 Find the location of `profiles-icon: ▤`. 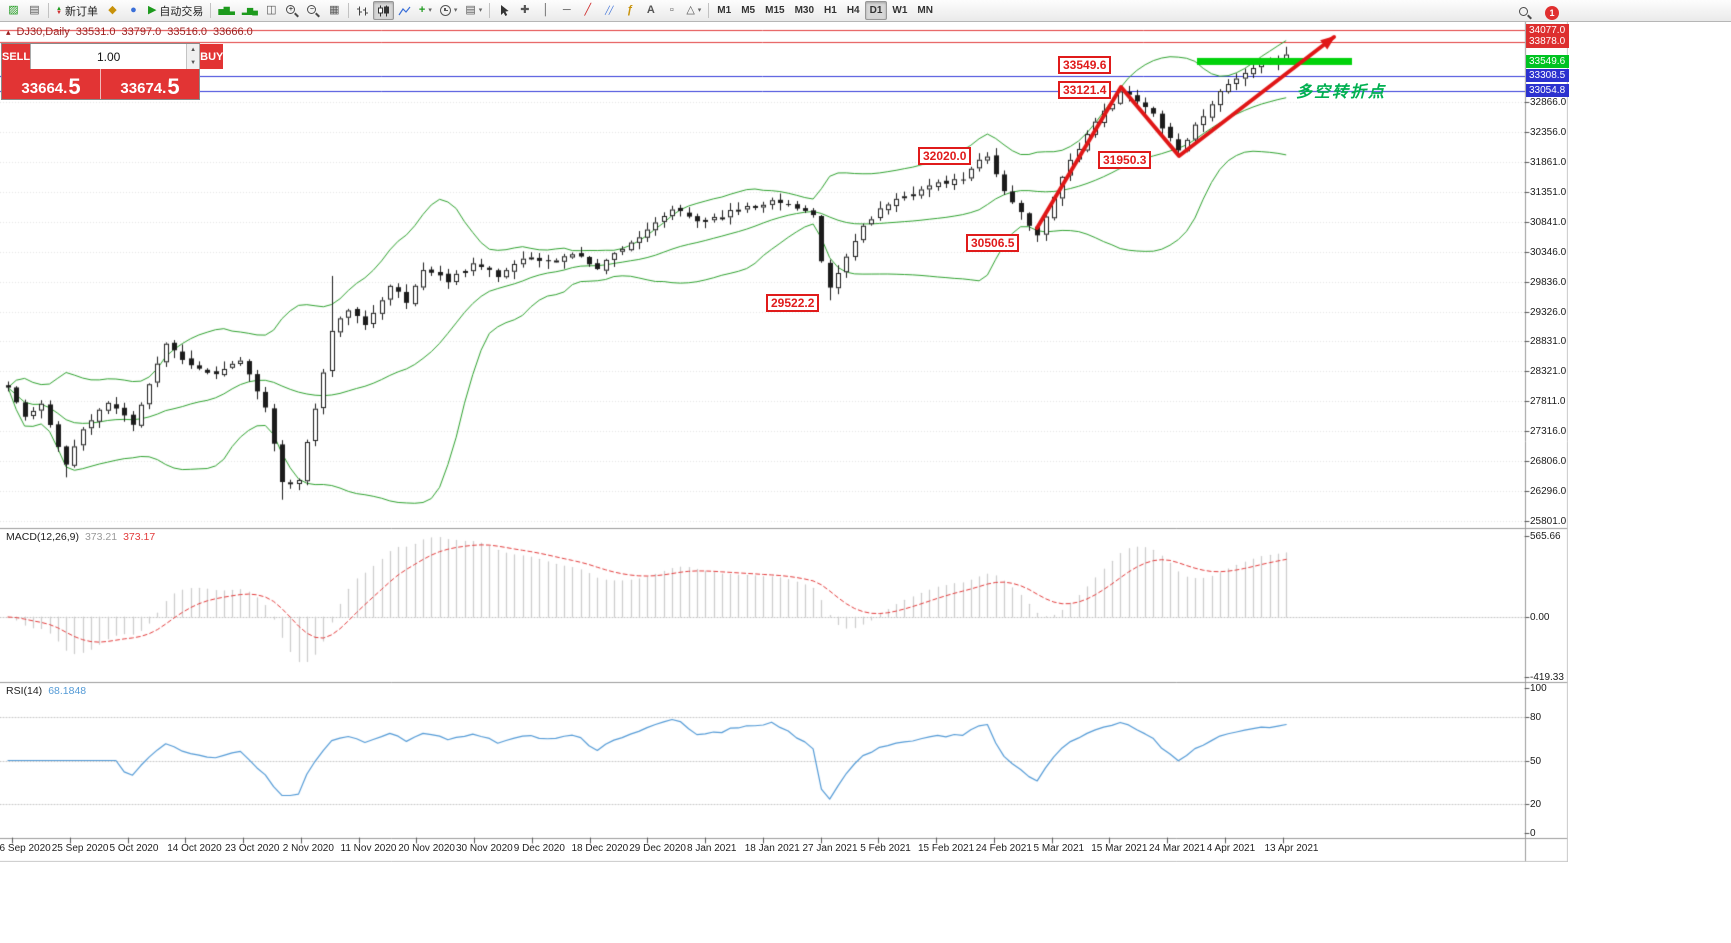

profiles-icon: ▤ is located at coordinates (34, 10).